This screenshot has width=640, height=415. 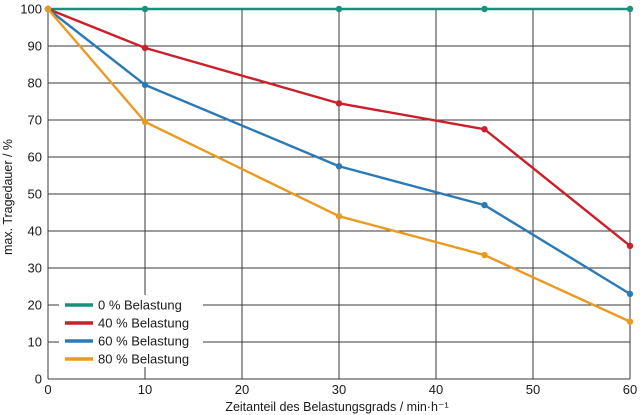 What do you see at coordinates (336, 407) in the screenshot?
I see `x-axis-label: Zeitanteil des Belastungsgrads / min·h⁻¹` at bounding box center [336, 407].